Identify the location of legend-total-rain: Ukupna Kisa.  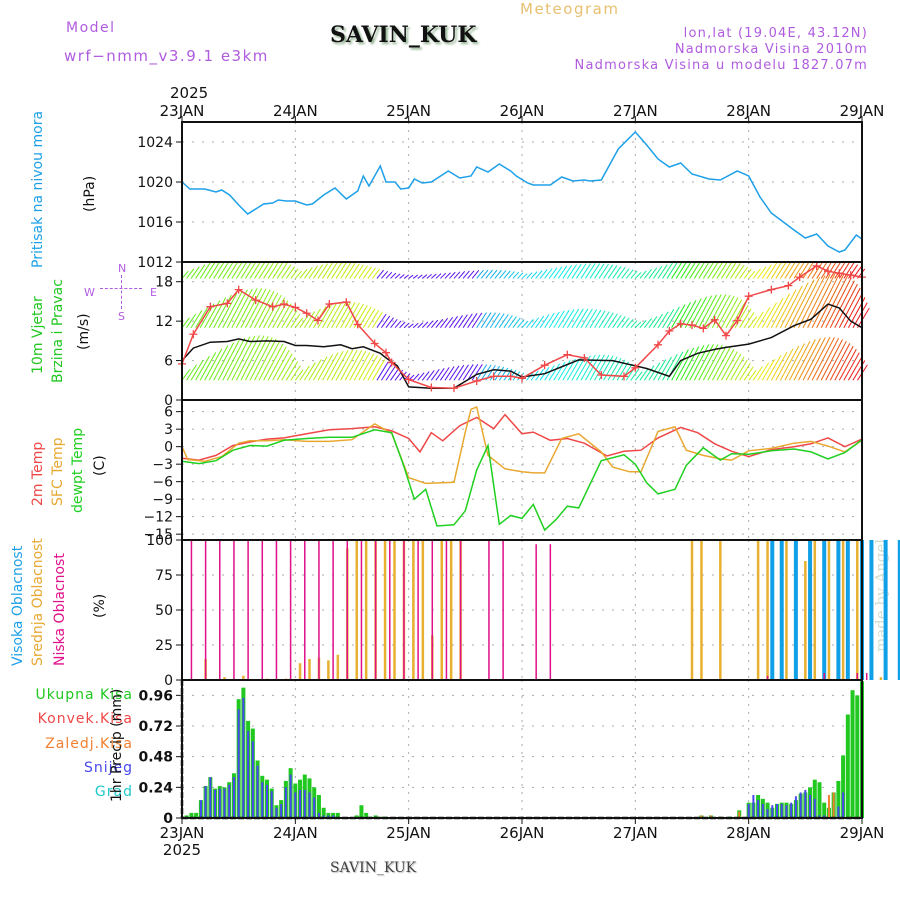
(84, 695).